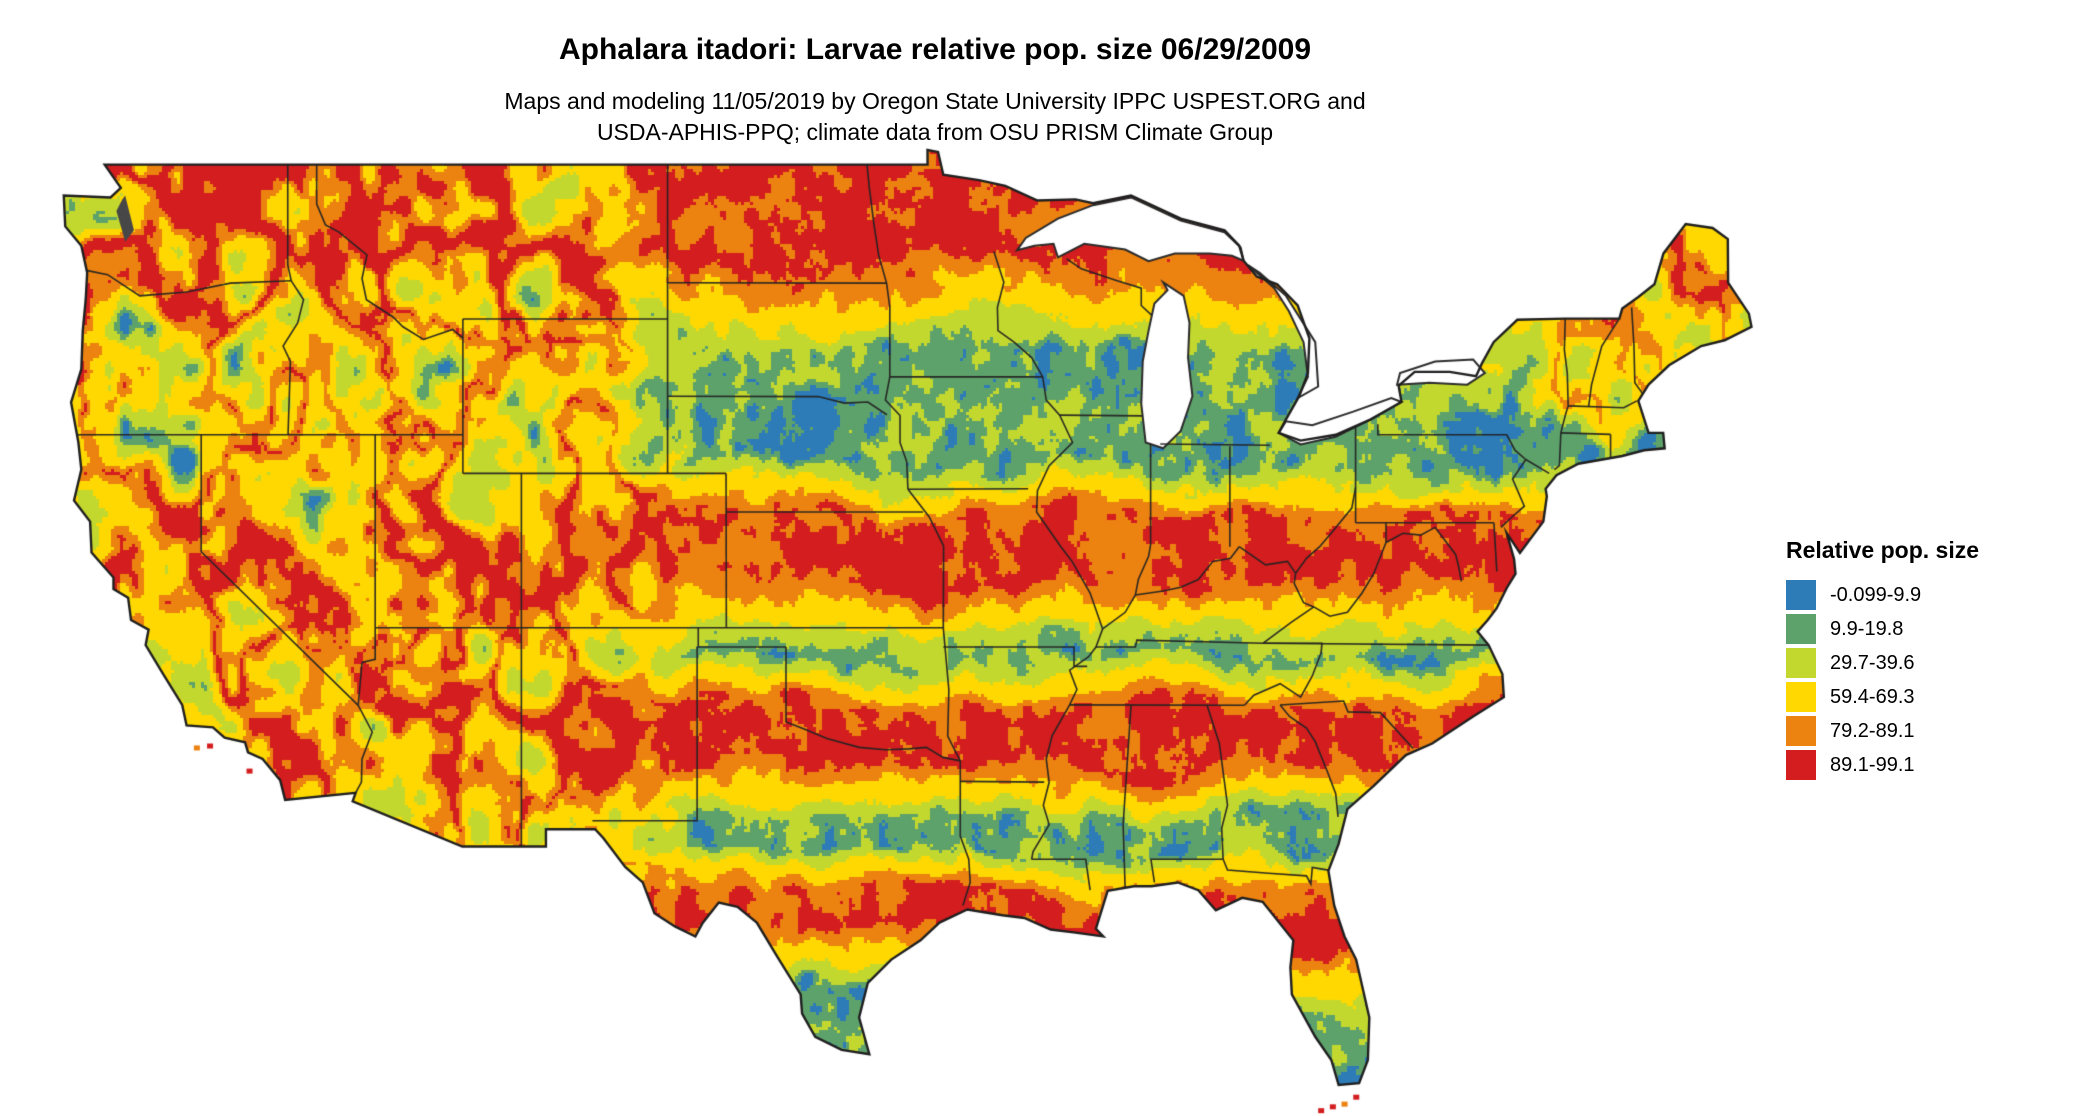  What do you see at coordinates (1801, 663) in the screenshot?
I see `legend-swatch-yellowgreen` at bounding box center [1801, 663].